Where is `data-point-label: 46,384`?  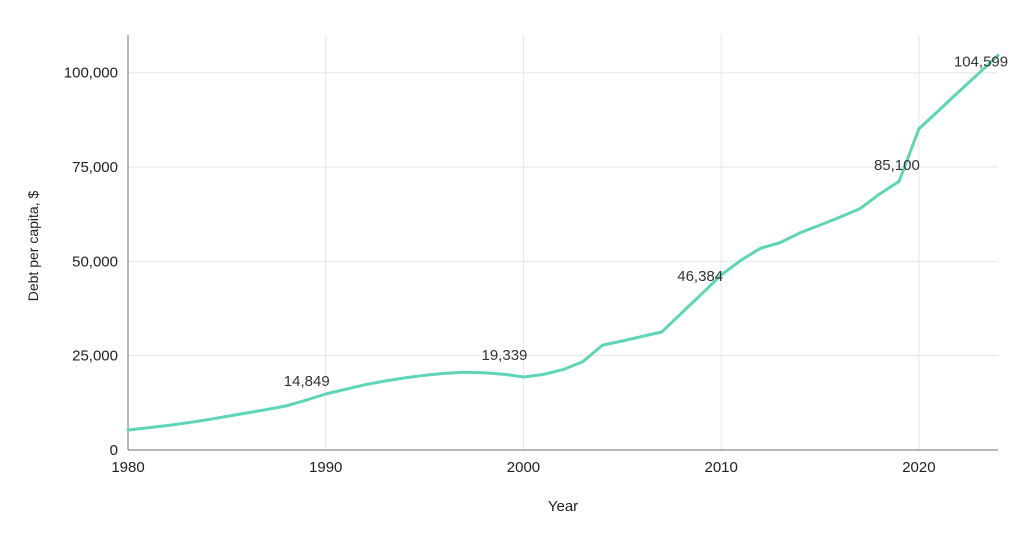
data-point-label: 46,384 is located at coordinates (700, 276).